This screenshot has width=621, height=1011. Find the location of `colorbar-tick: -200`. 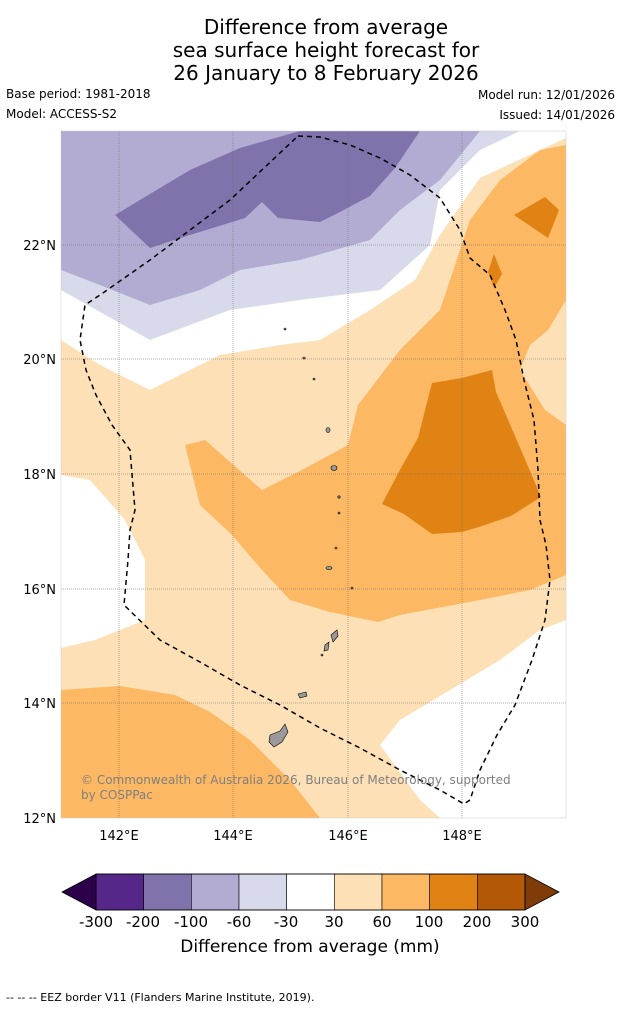

colorbar-tick: -200 is located at coordinates (143, 922).